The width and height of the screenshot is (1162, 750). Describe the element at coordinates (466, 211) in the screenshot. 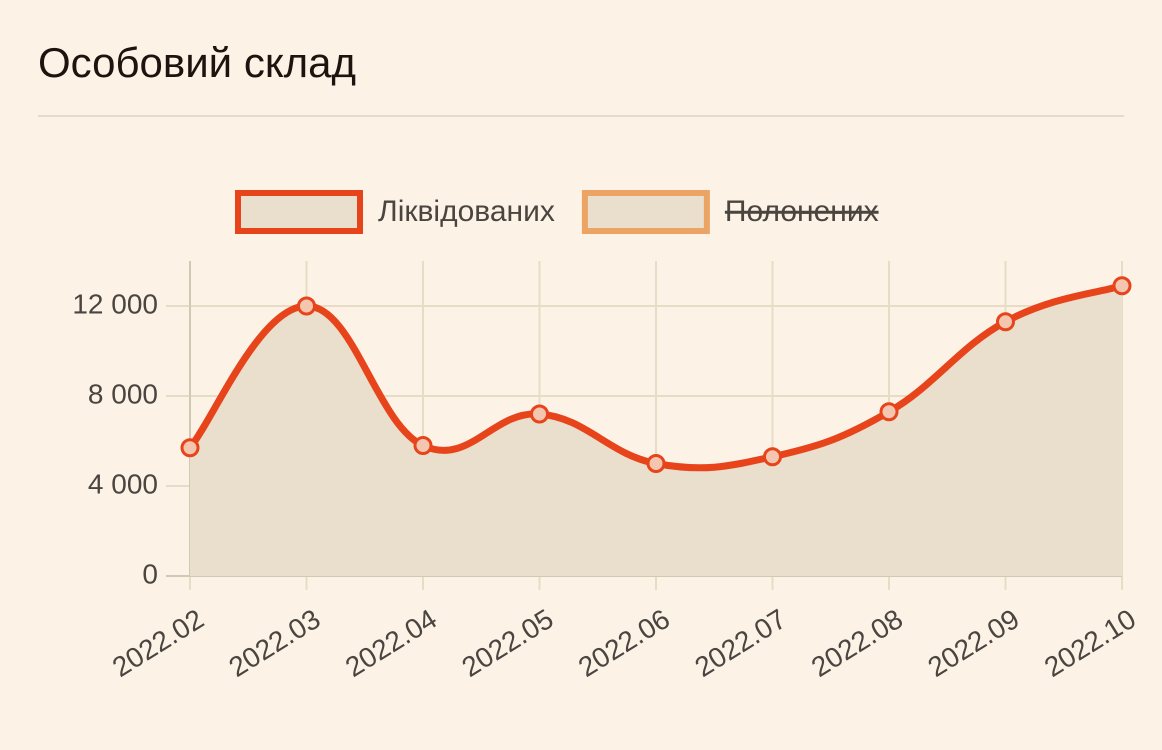

I see `legend-label: Ліквідованих` at that location.